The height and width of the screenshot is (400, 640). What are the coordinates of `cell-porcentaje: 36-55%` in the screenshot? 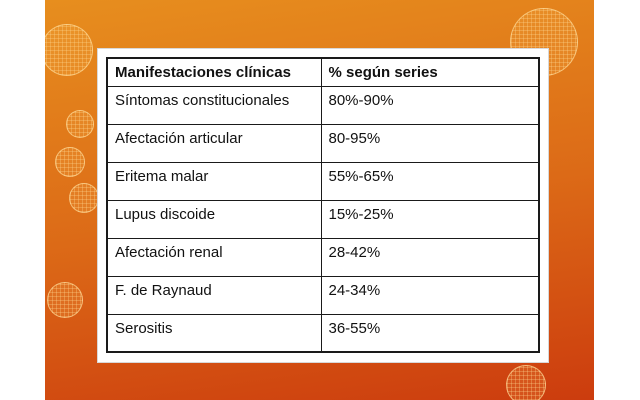 It's located at (430, 333).